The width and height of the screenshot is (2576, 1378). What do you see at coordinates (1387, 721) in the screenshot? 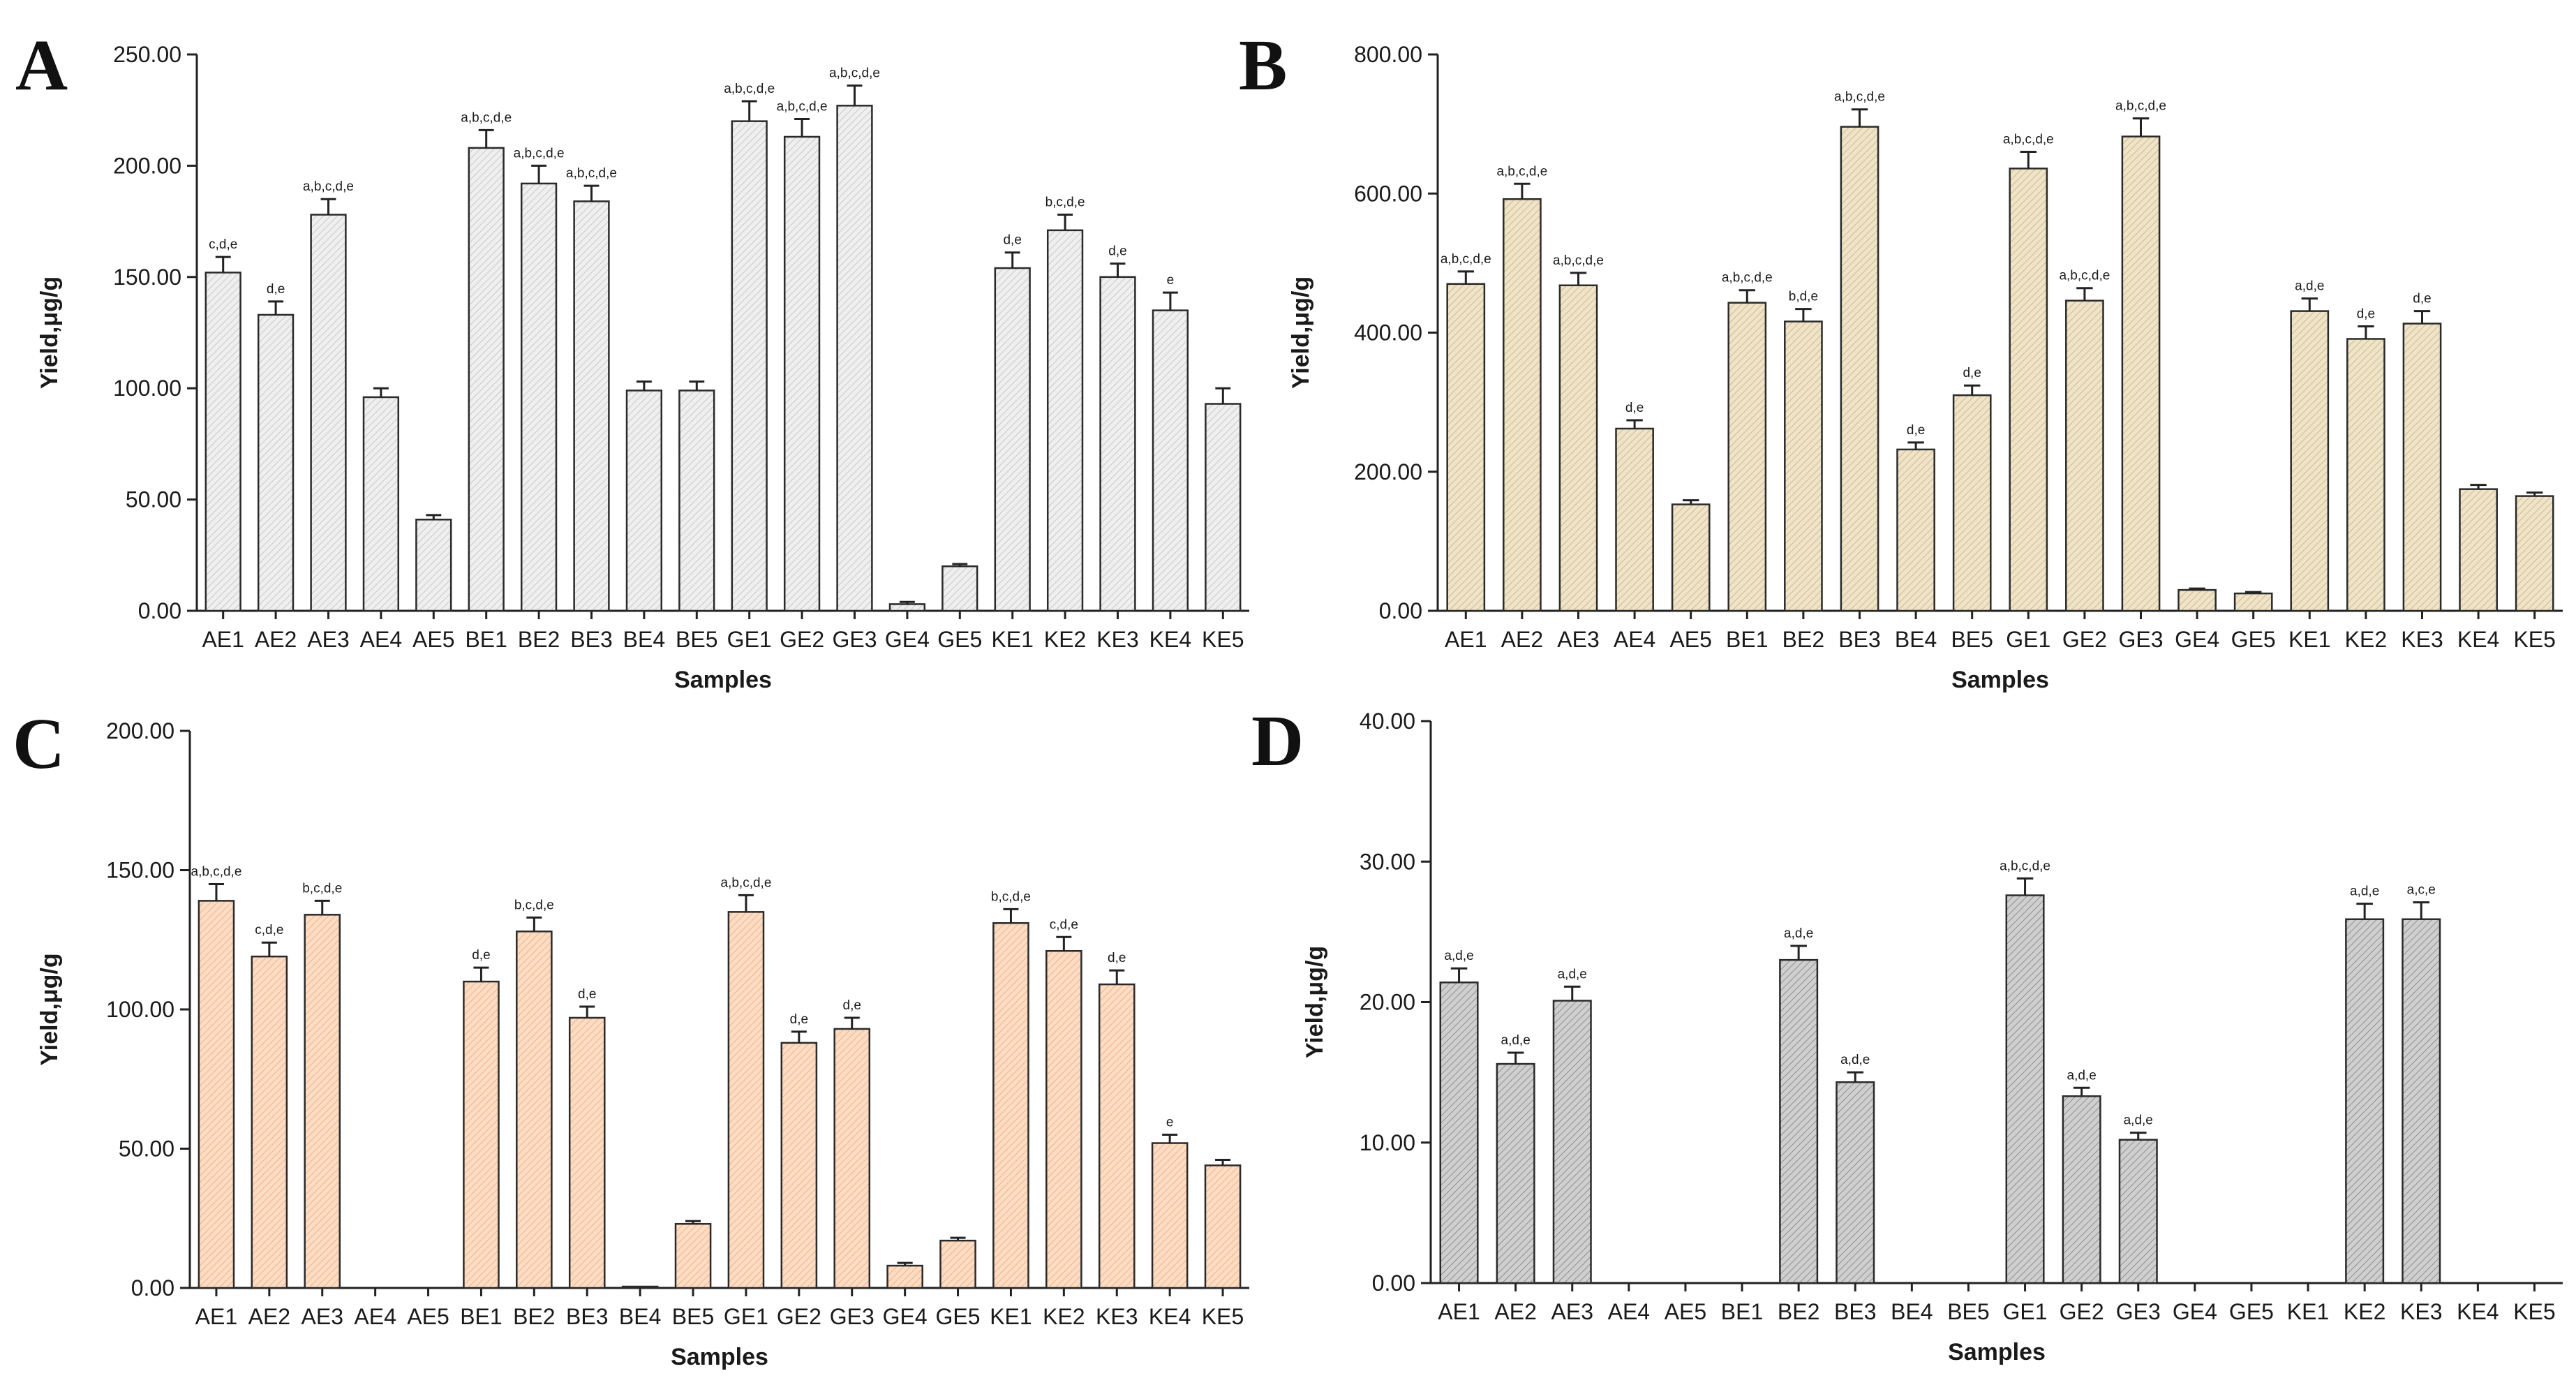
I see `y-tick-label: 40.00` at bounding box center [1387, 721].